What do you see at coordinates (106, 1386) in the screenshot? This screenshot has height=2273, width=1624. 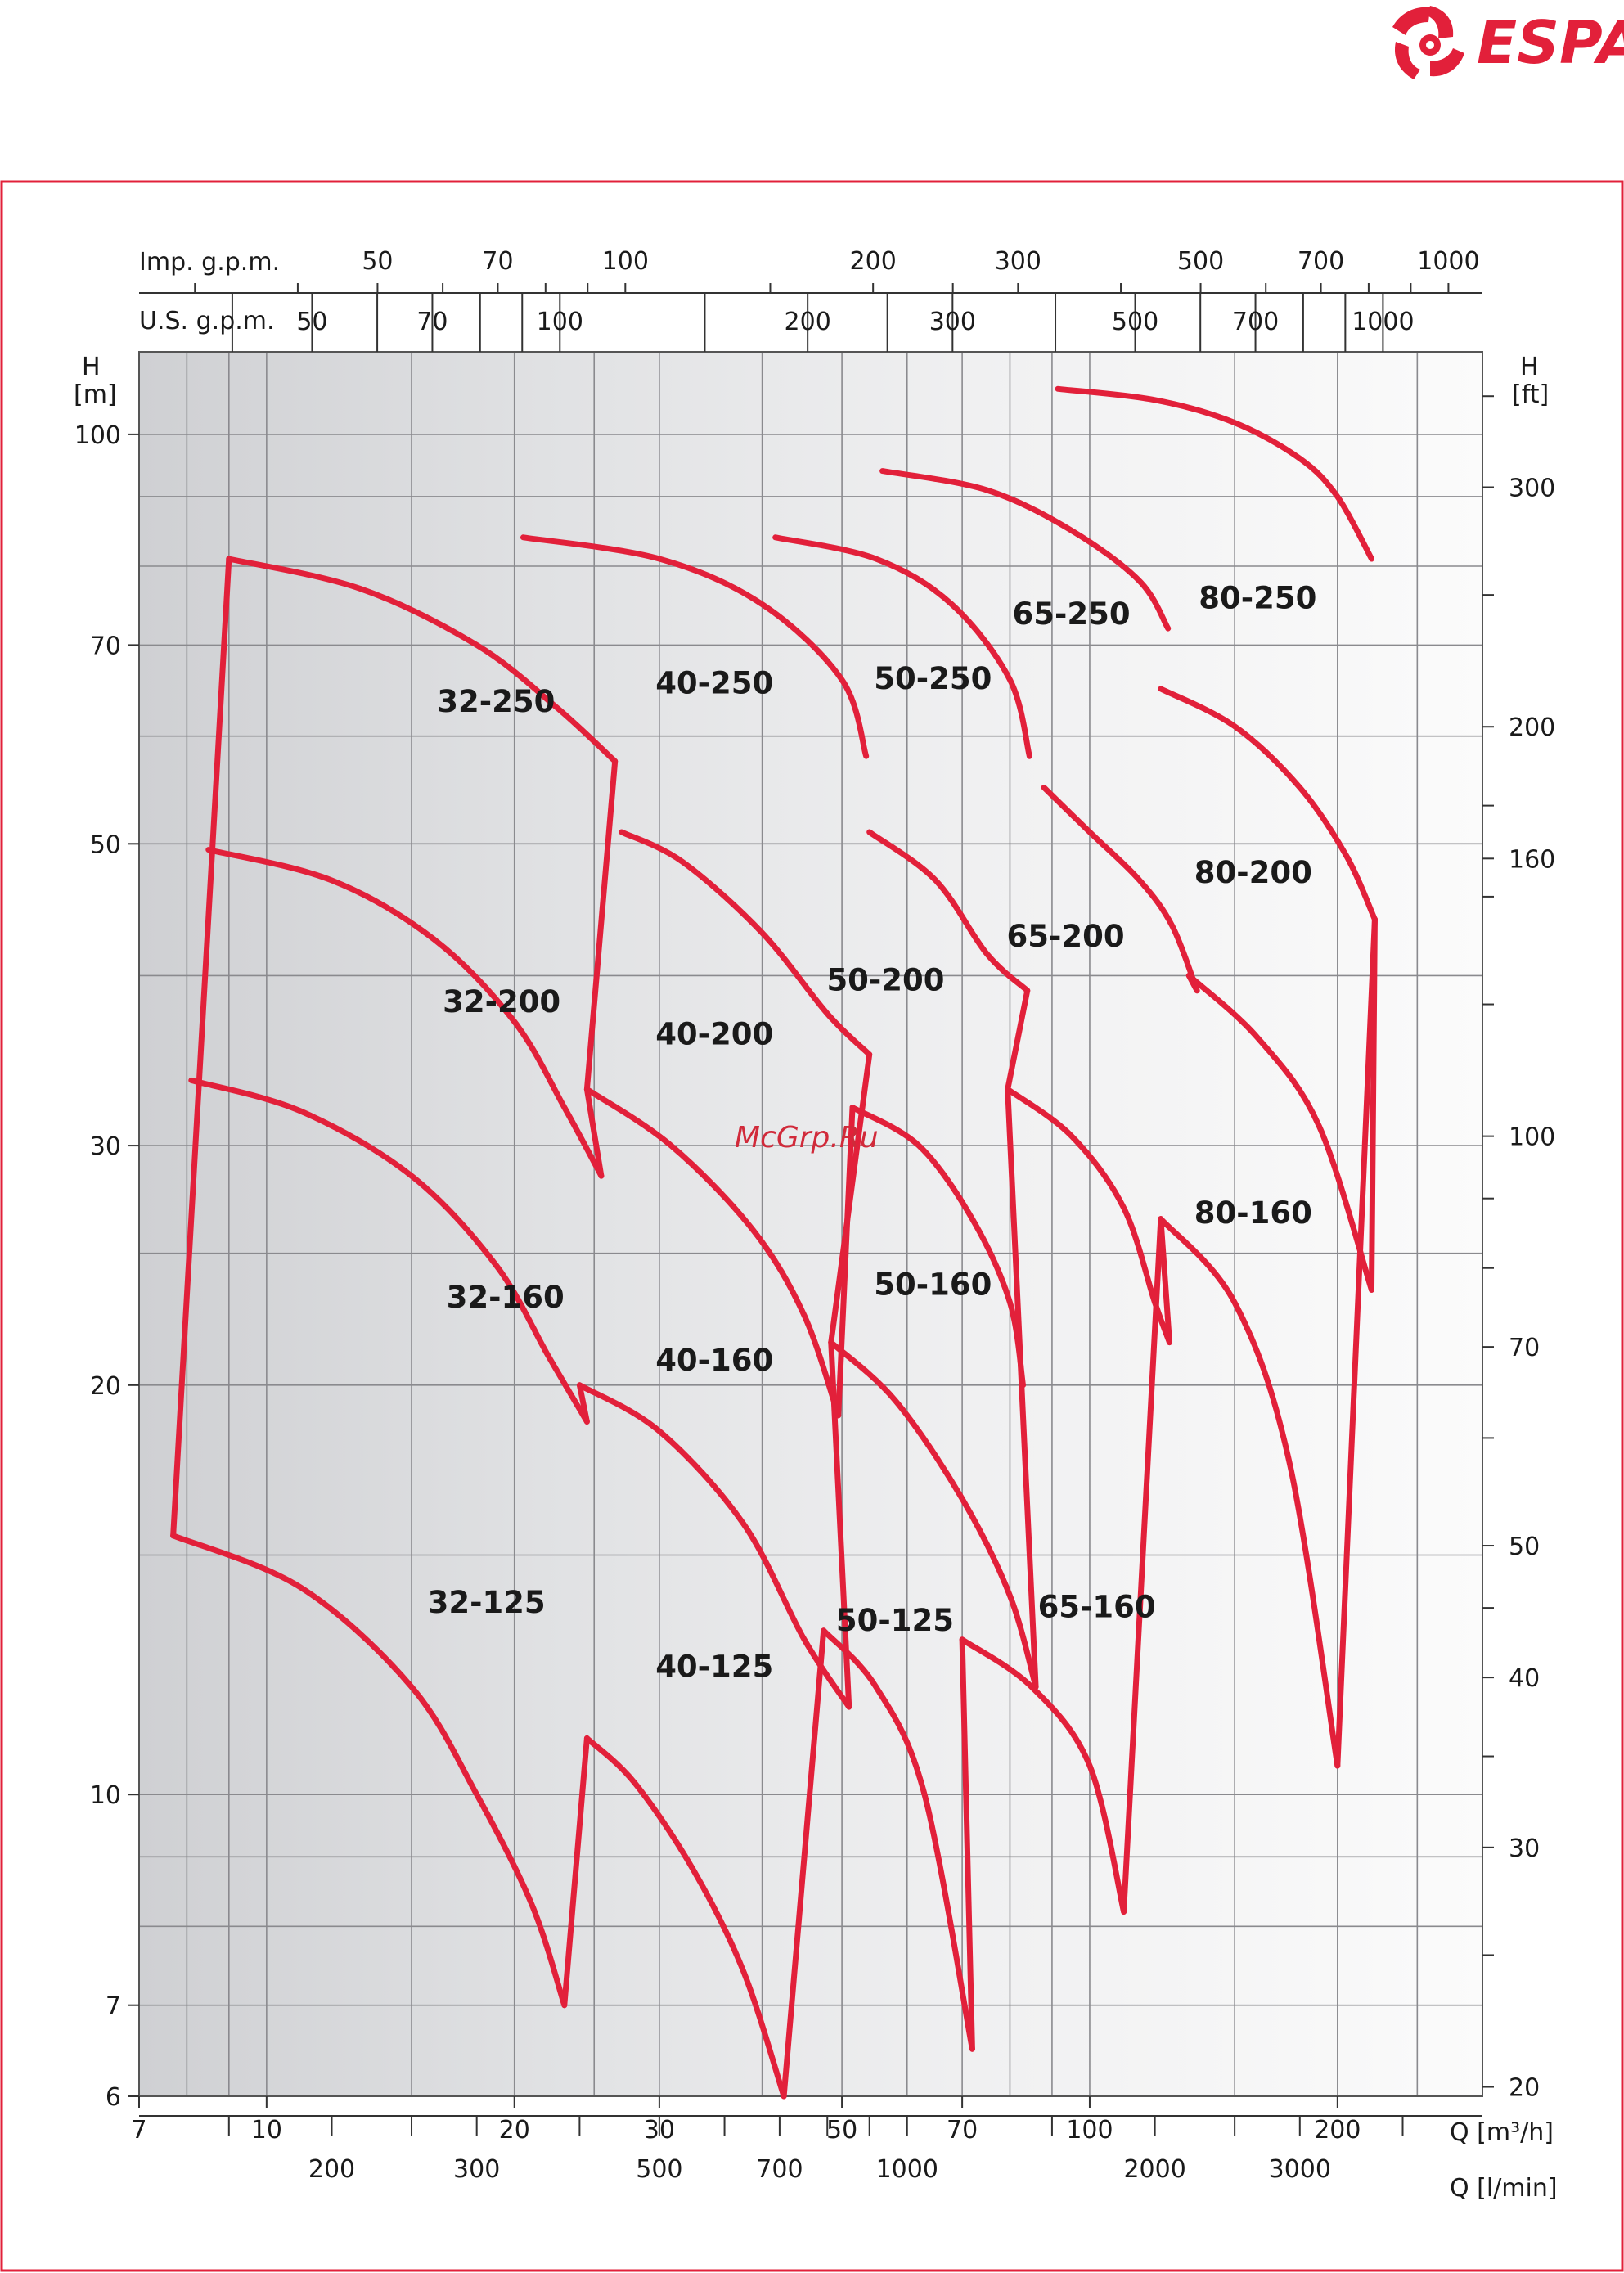 I see `y-tick-label: 20` at bounding box center [106, 1386].